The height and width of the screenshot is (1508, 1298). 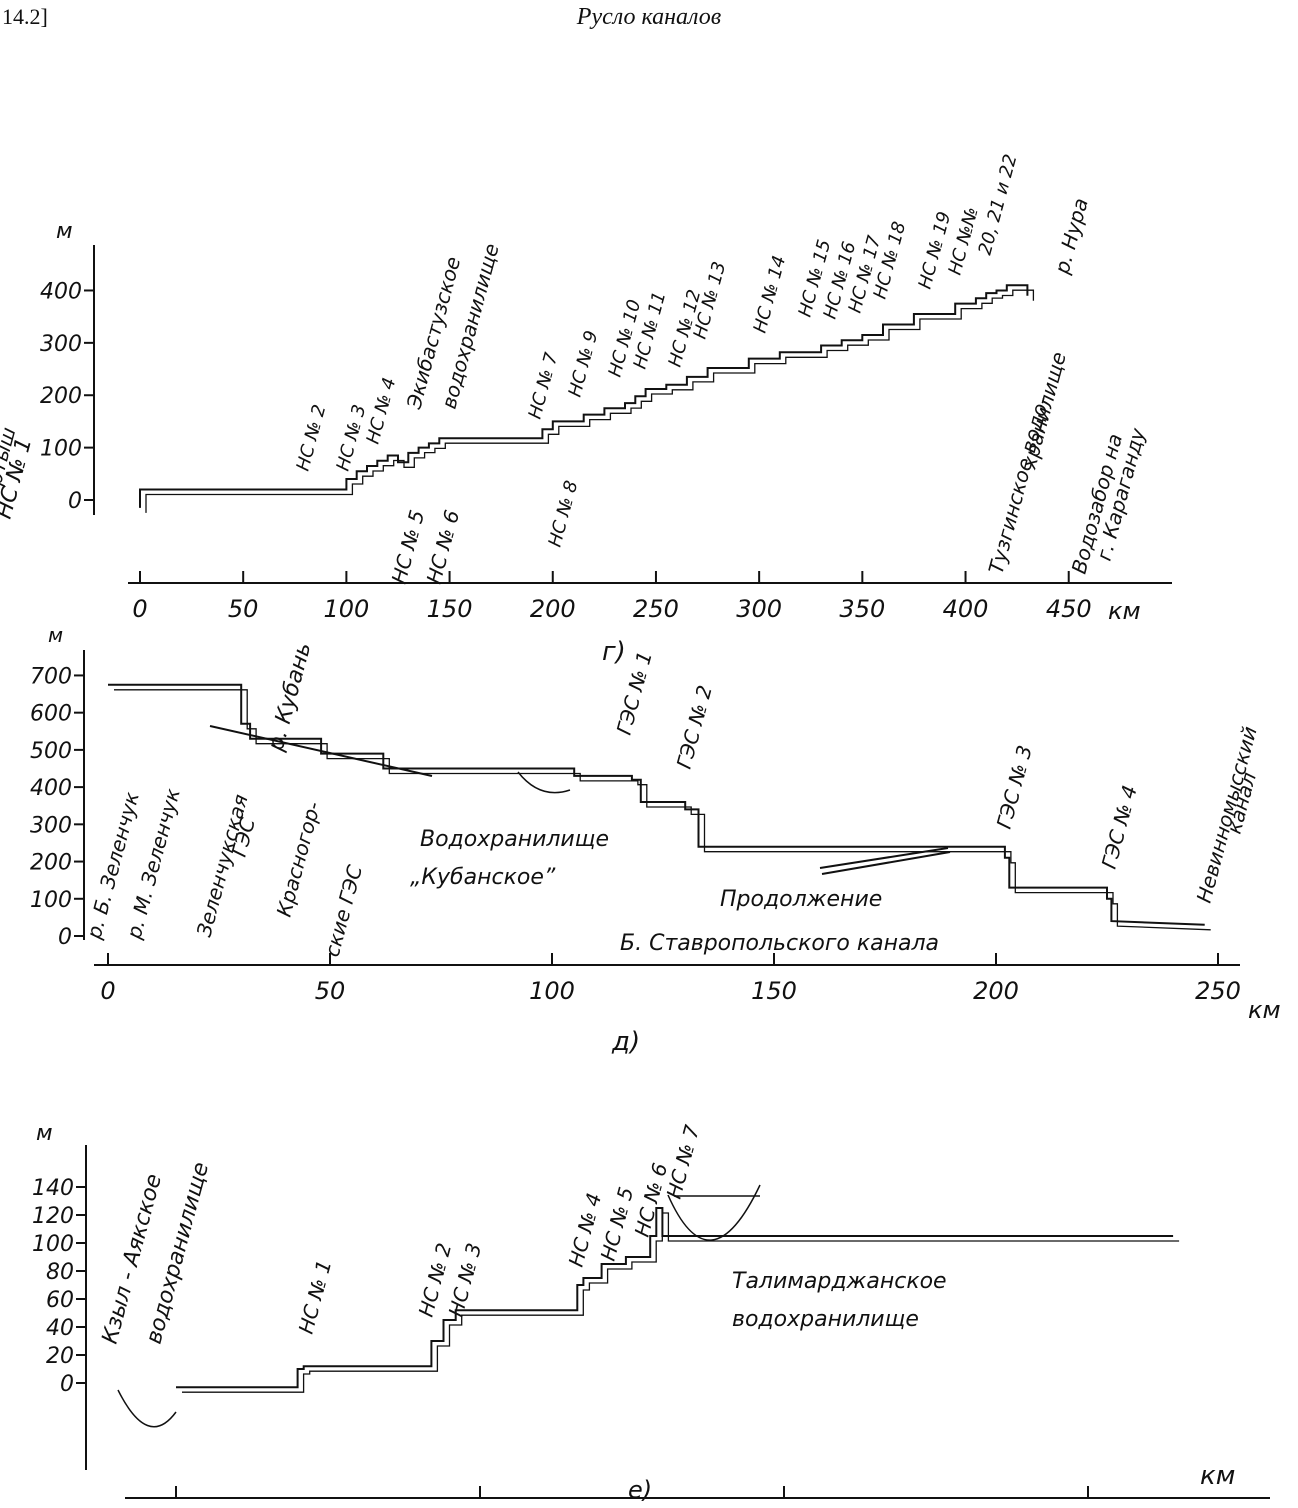 What do you see at coordinates (544, 782) in the screenshot?
I see `kuban-reservoir-bowl` at bounding box center [544, 782].